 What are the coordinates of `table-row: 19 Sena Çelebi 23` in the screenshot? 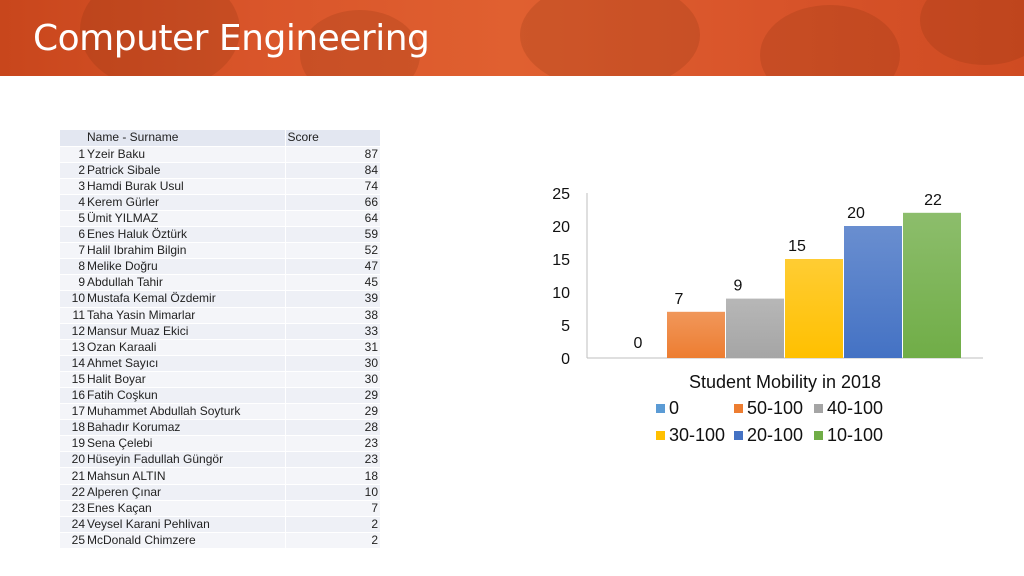 It's located at (220, 444).